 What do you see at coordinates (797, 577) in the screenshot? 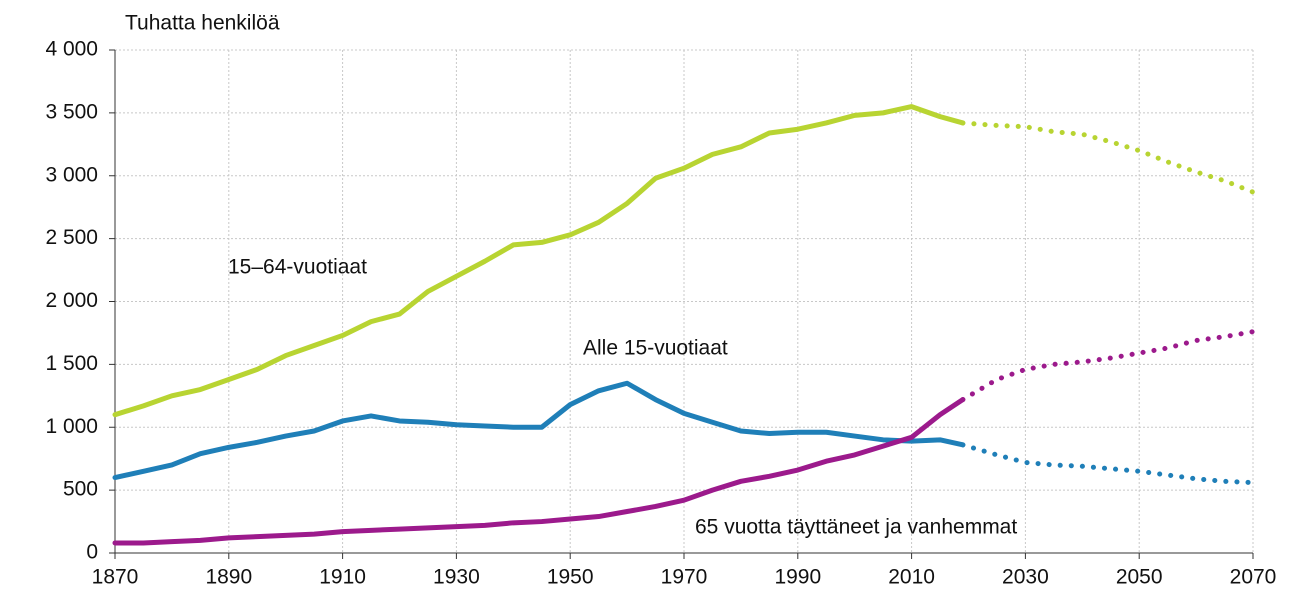
I see `x-tick-label: 1990` at bounding box center [797, 577].